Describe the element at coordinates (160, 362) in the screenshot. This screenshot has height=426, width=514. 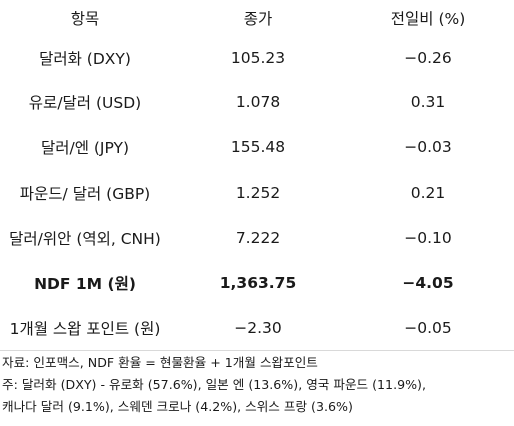
I see `source-note: 자료: 인포맥스, NDF 환율 = 현물환율 + 1개월 스왑포인트` at that location.